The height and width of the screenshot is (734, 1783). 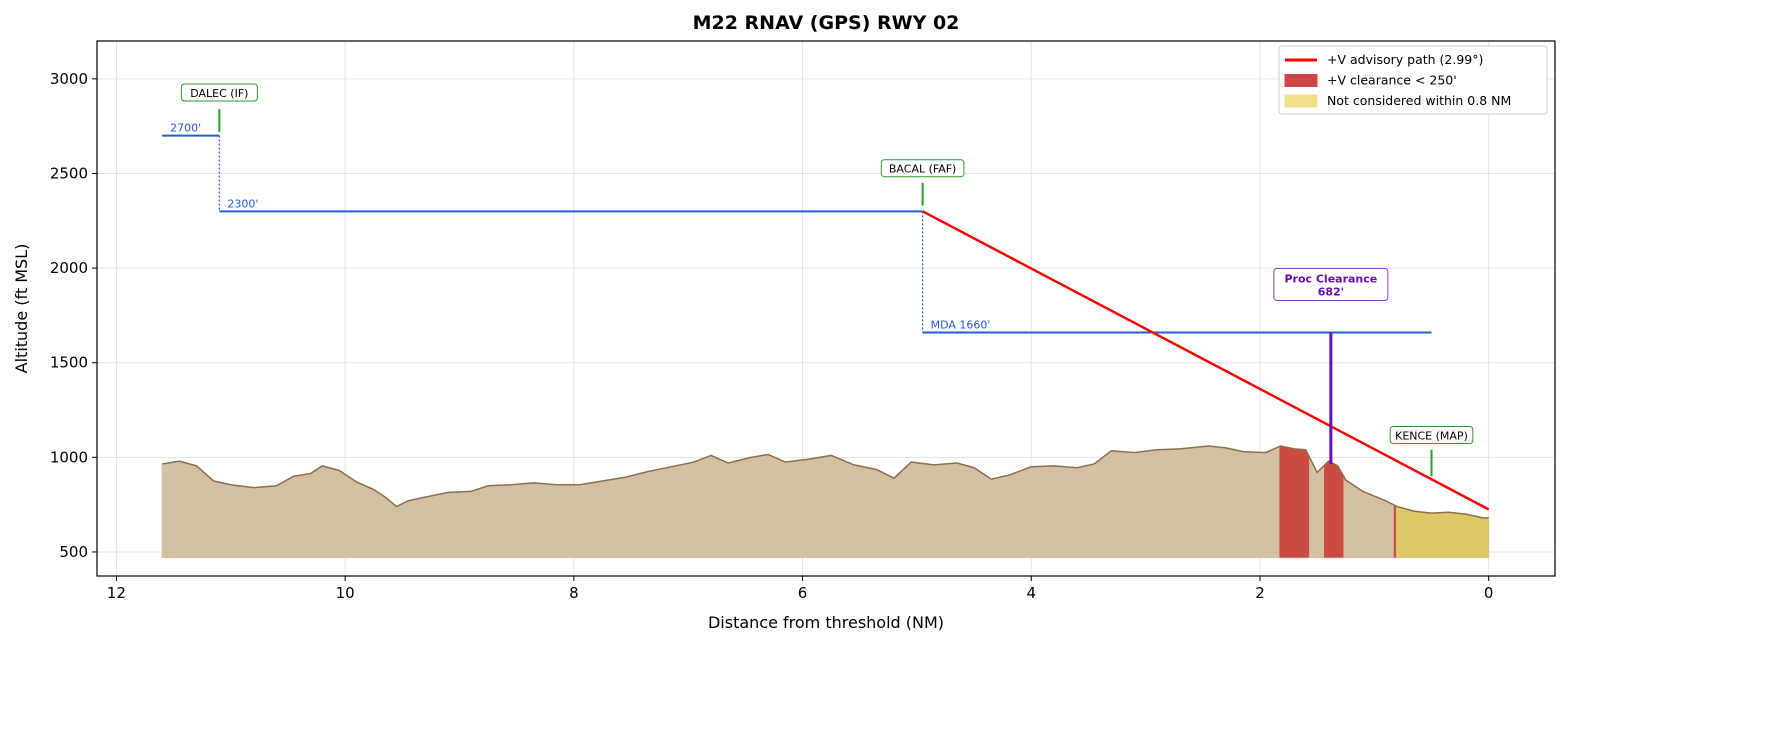 I want to click on y-tick-label: 2500, so click(x=69, y=173).